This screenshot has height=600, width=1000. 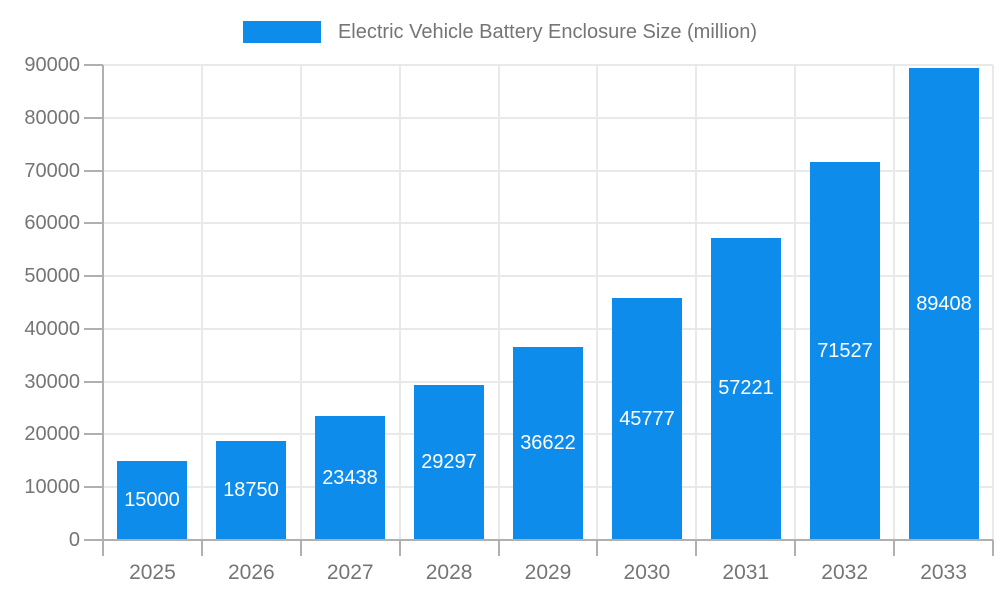 What do you see at coordinates (52, 434) in the screenshot?
I see `y-tick-label: 20000` at bounding box center [52, 434].